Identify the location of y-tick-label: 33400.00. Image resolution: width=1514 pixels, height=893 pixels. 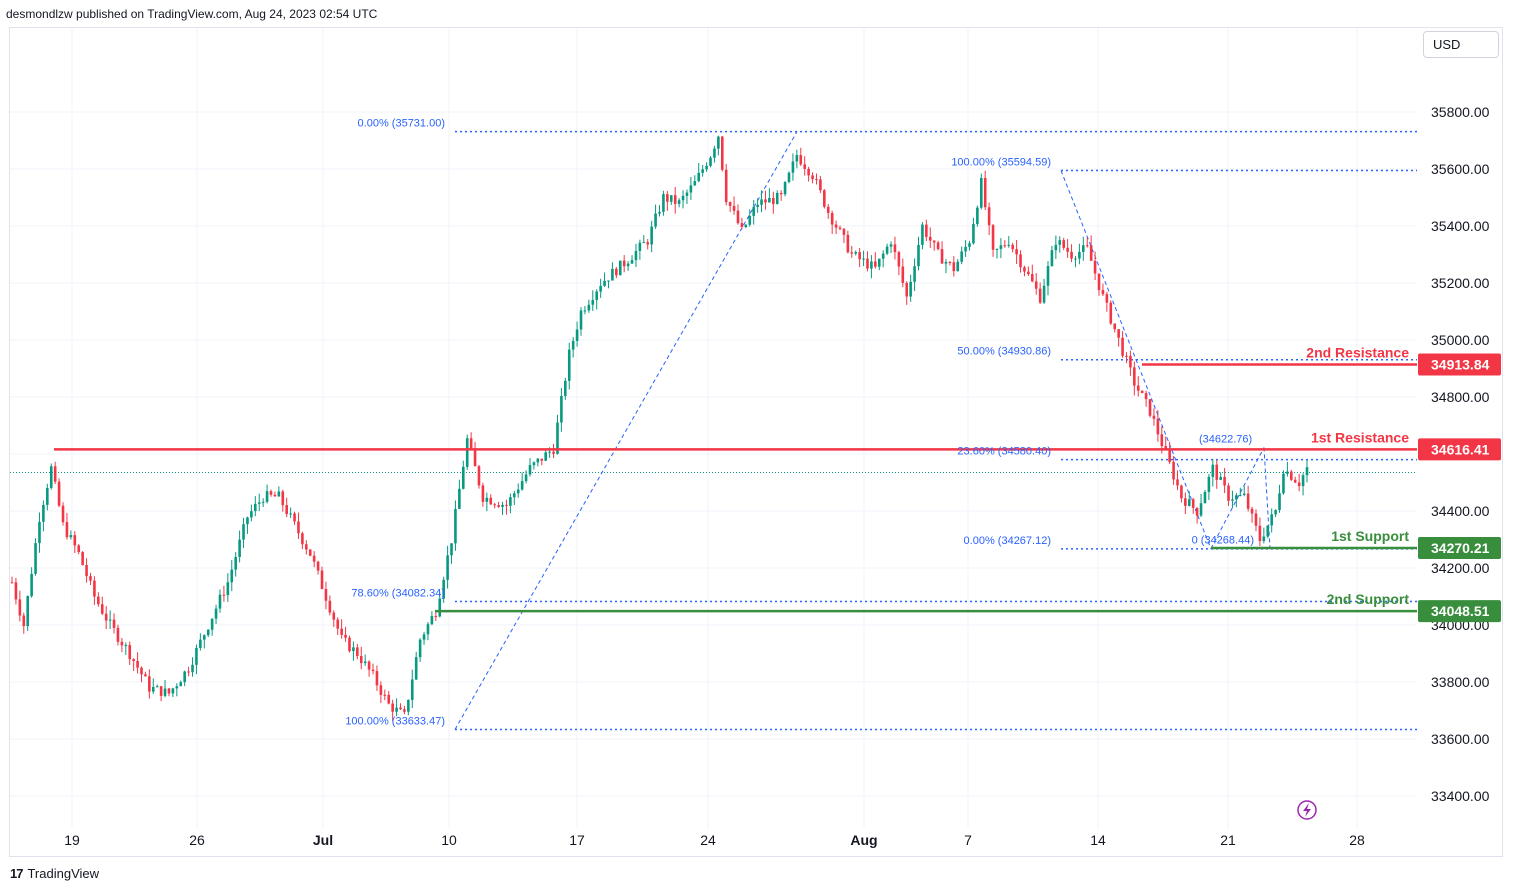
(1460, 796).